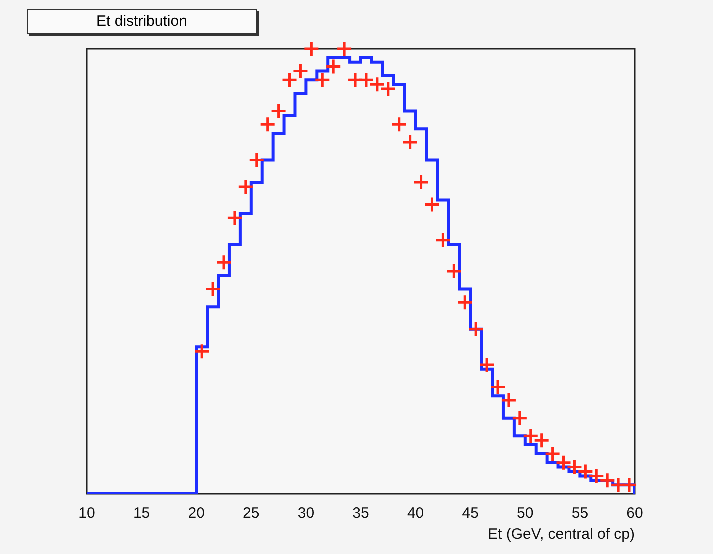  What do you see at coordinates (87, 513) in the screenshot?
I see `x-tick-label: 10` at bounding box center [87, 513].